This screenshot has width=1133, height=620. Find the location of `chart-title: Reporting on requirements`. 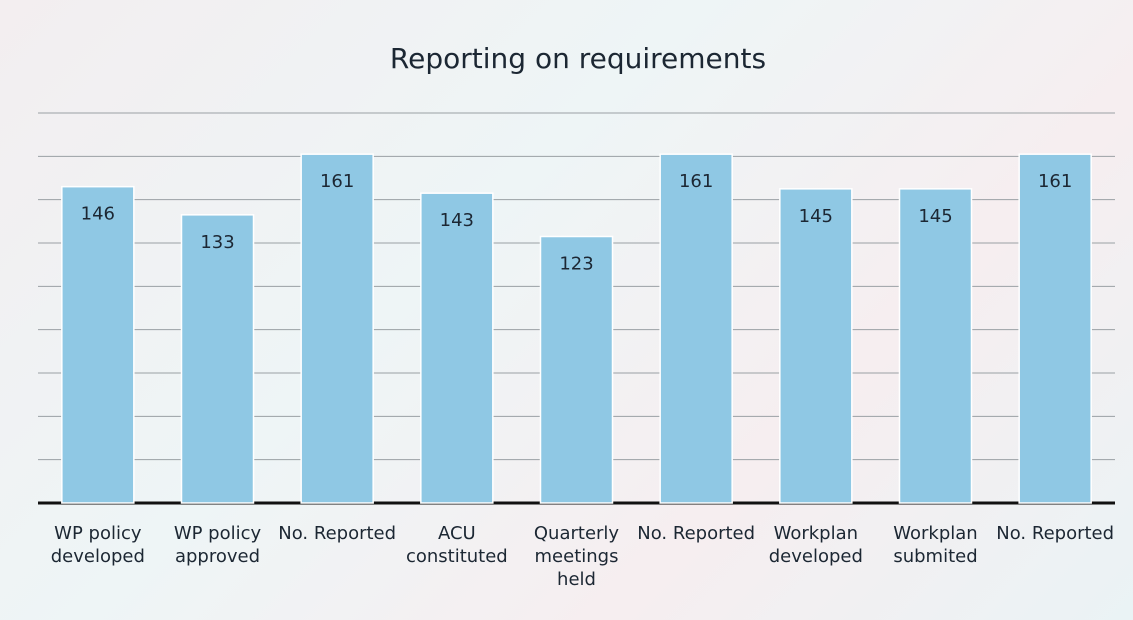

chart-title: Reporting on requirements is located at coordinates (578, 58).